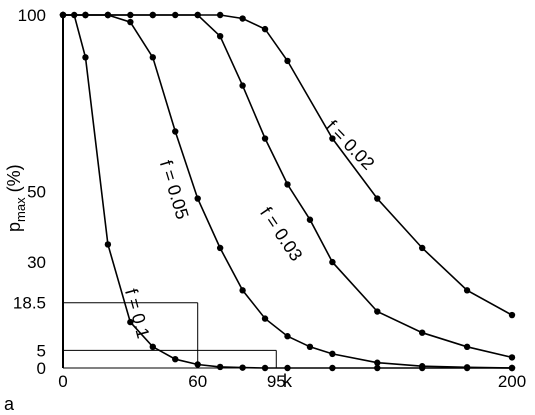  I want to click on x-tick-label-3: 200, so click(512, 381).